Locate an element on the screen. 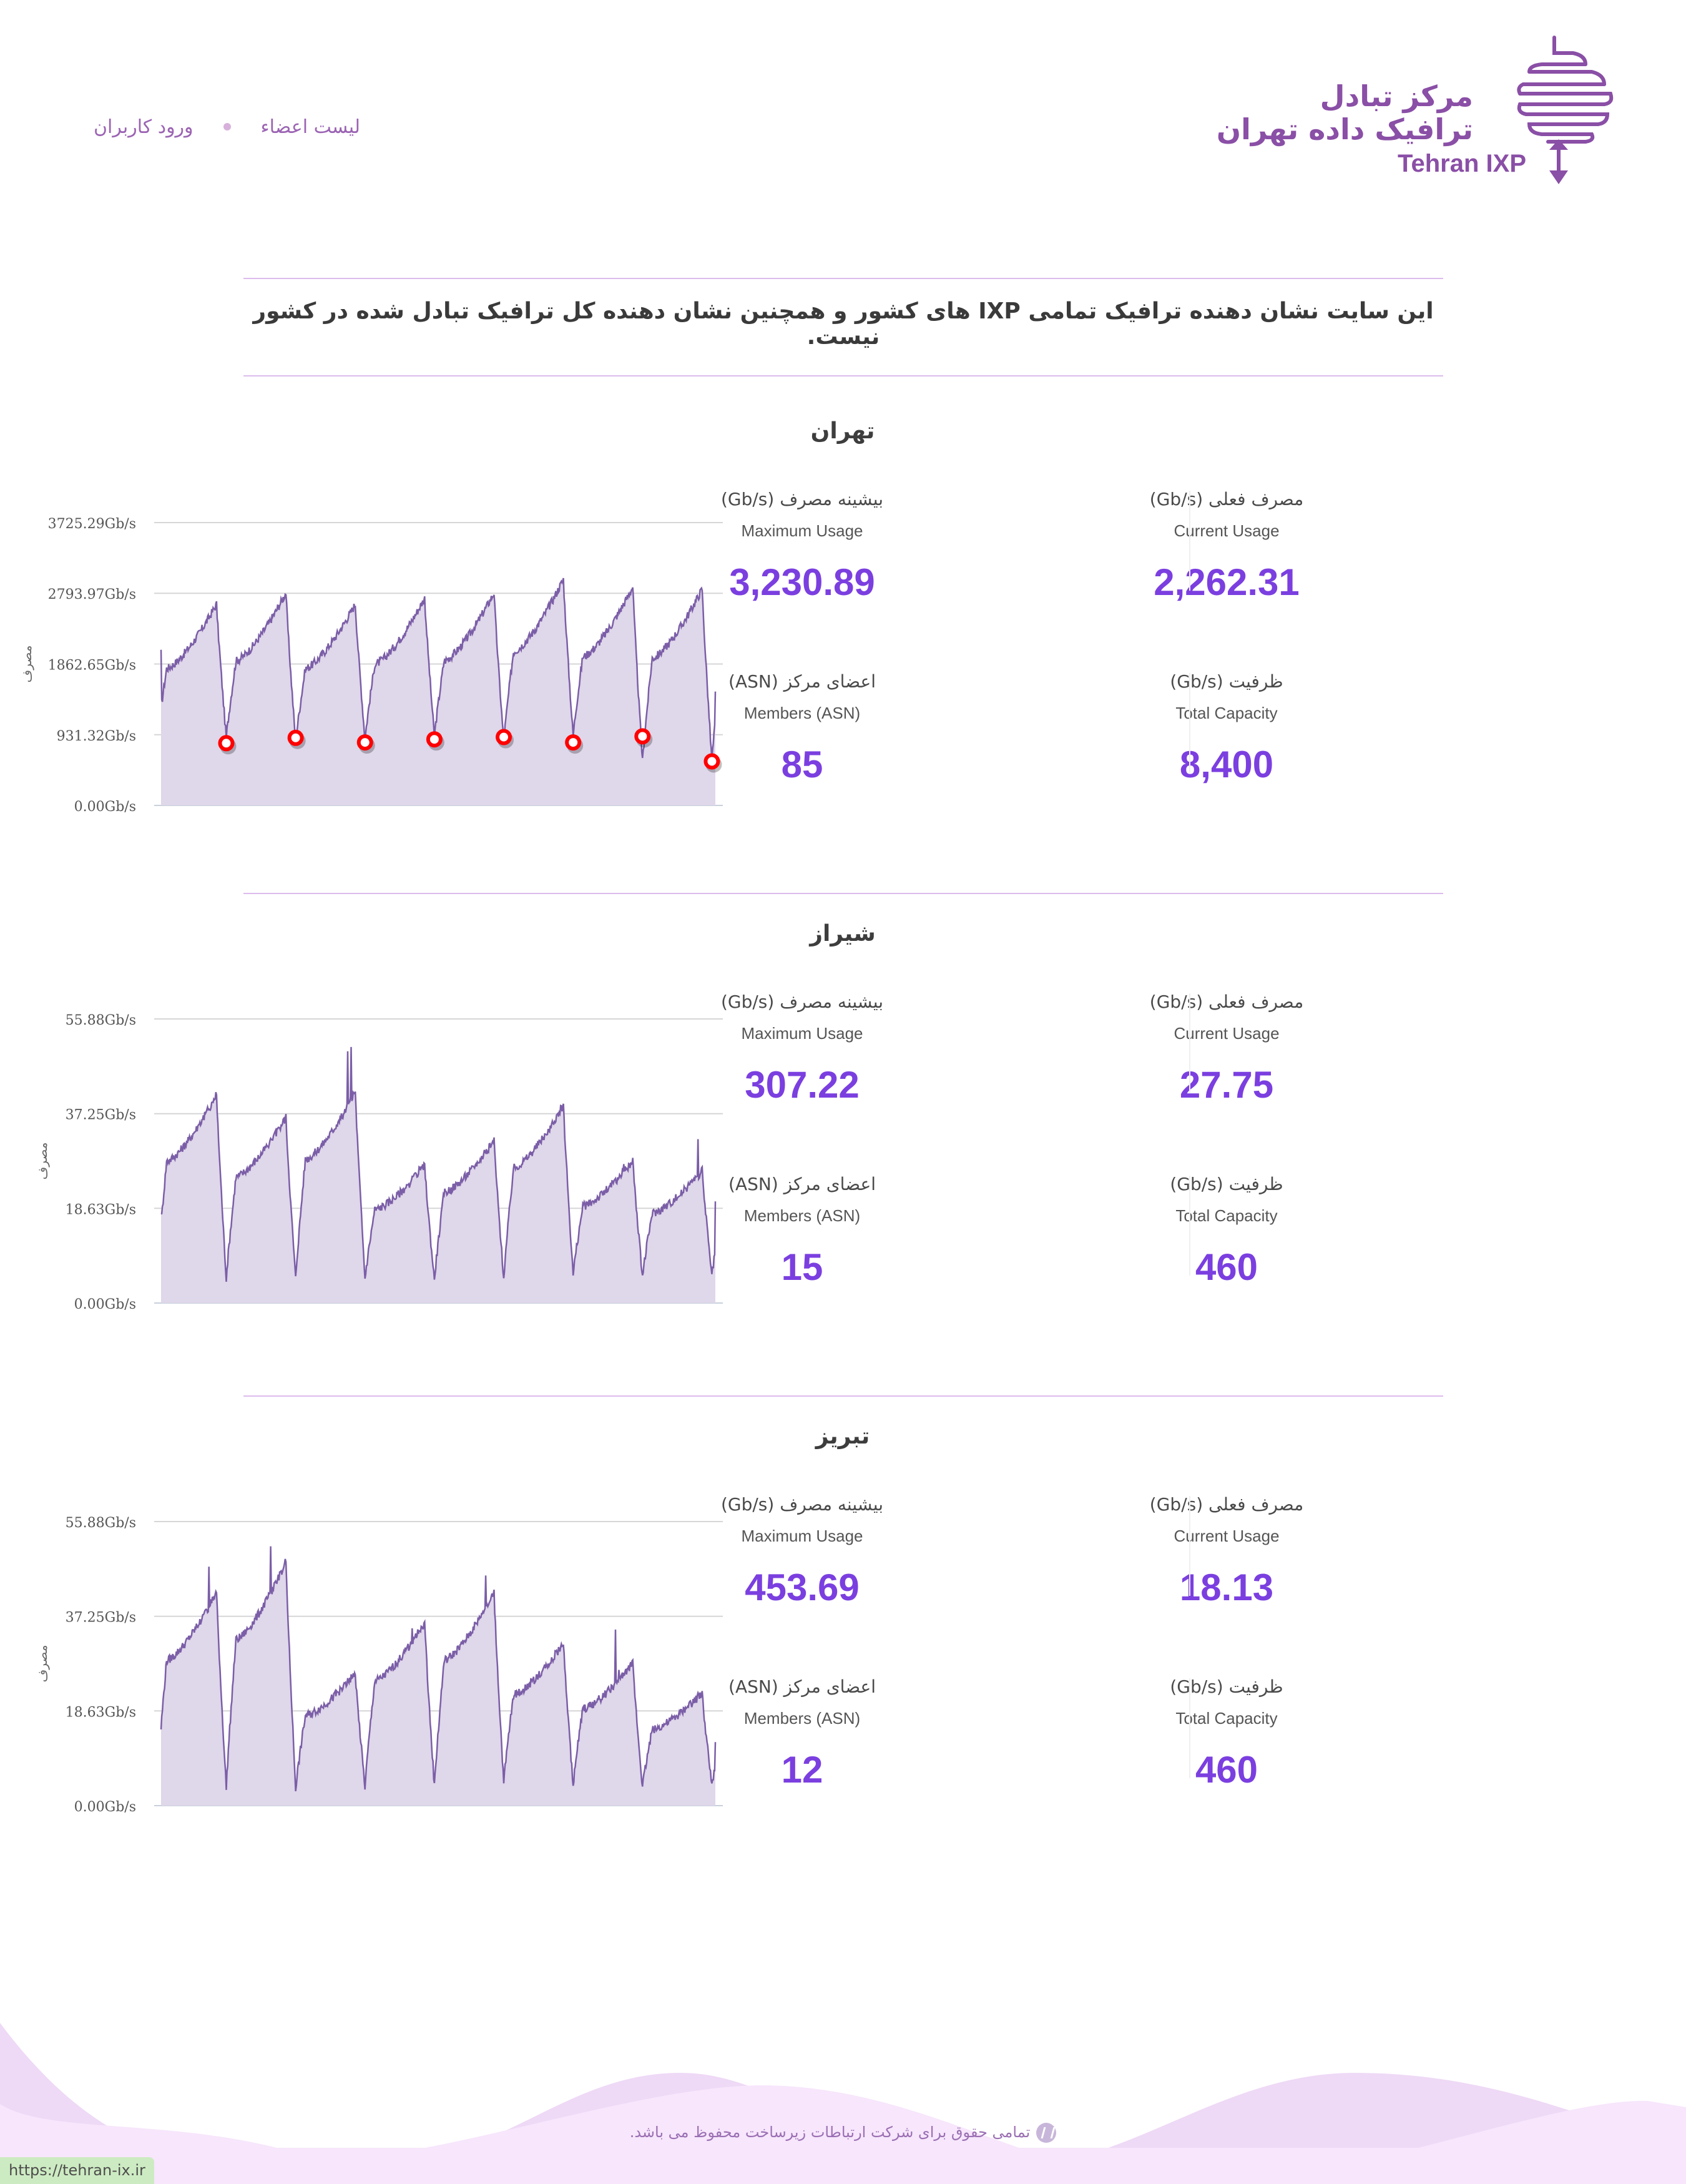  logo-icon is located at coordinates (1565, 110).